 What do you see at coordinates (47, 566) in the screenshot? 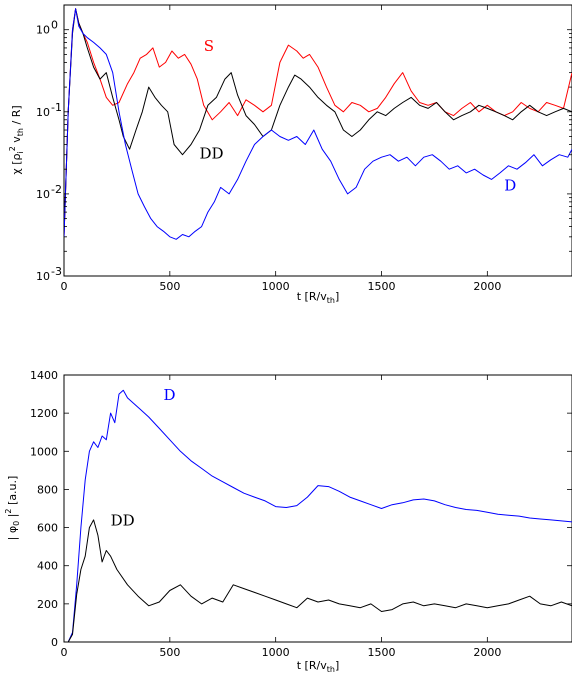
I see `y-tick-label: 400` at bounding box center [47, 566].